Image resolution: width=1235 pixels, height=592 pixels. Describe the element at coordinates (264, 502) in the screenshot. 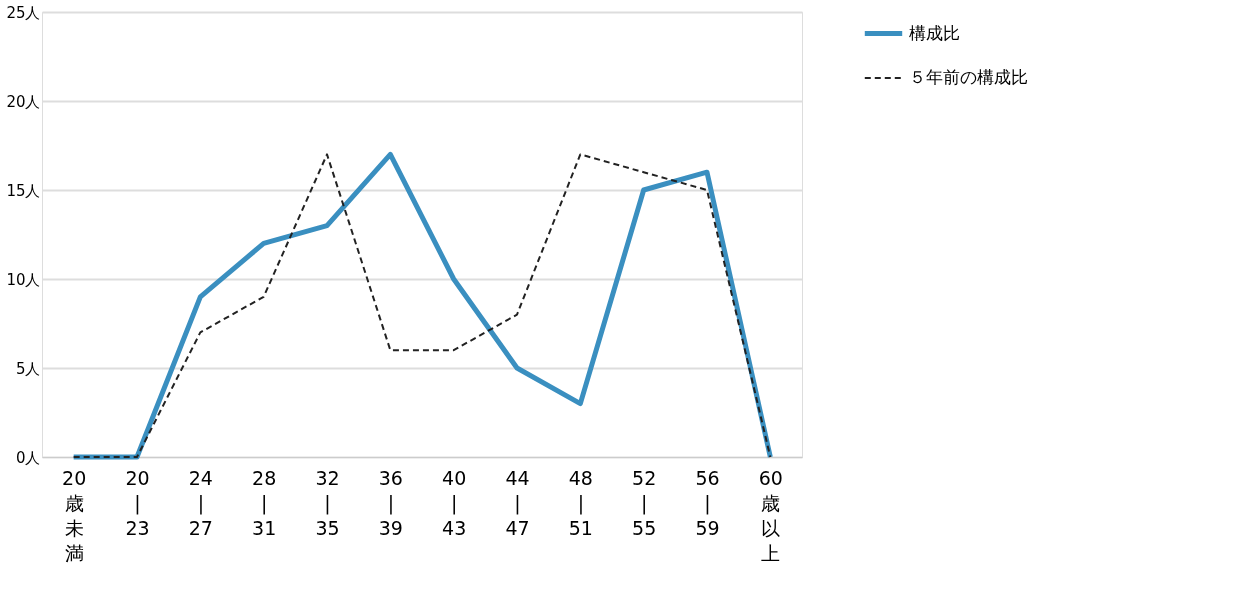

I see `x-tick-label: 28 | 31` at that location.